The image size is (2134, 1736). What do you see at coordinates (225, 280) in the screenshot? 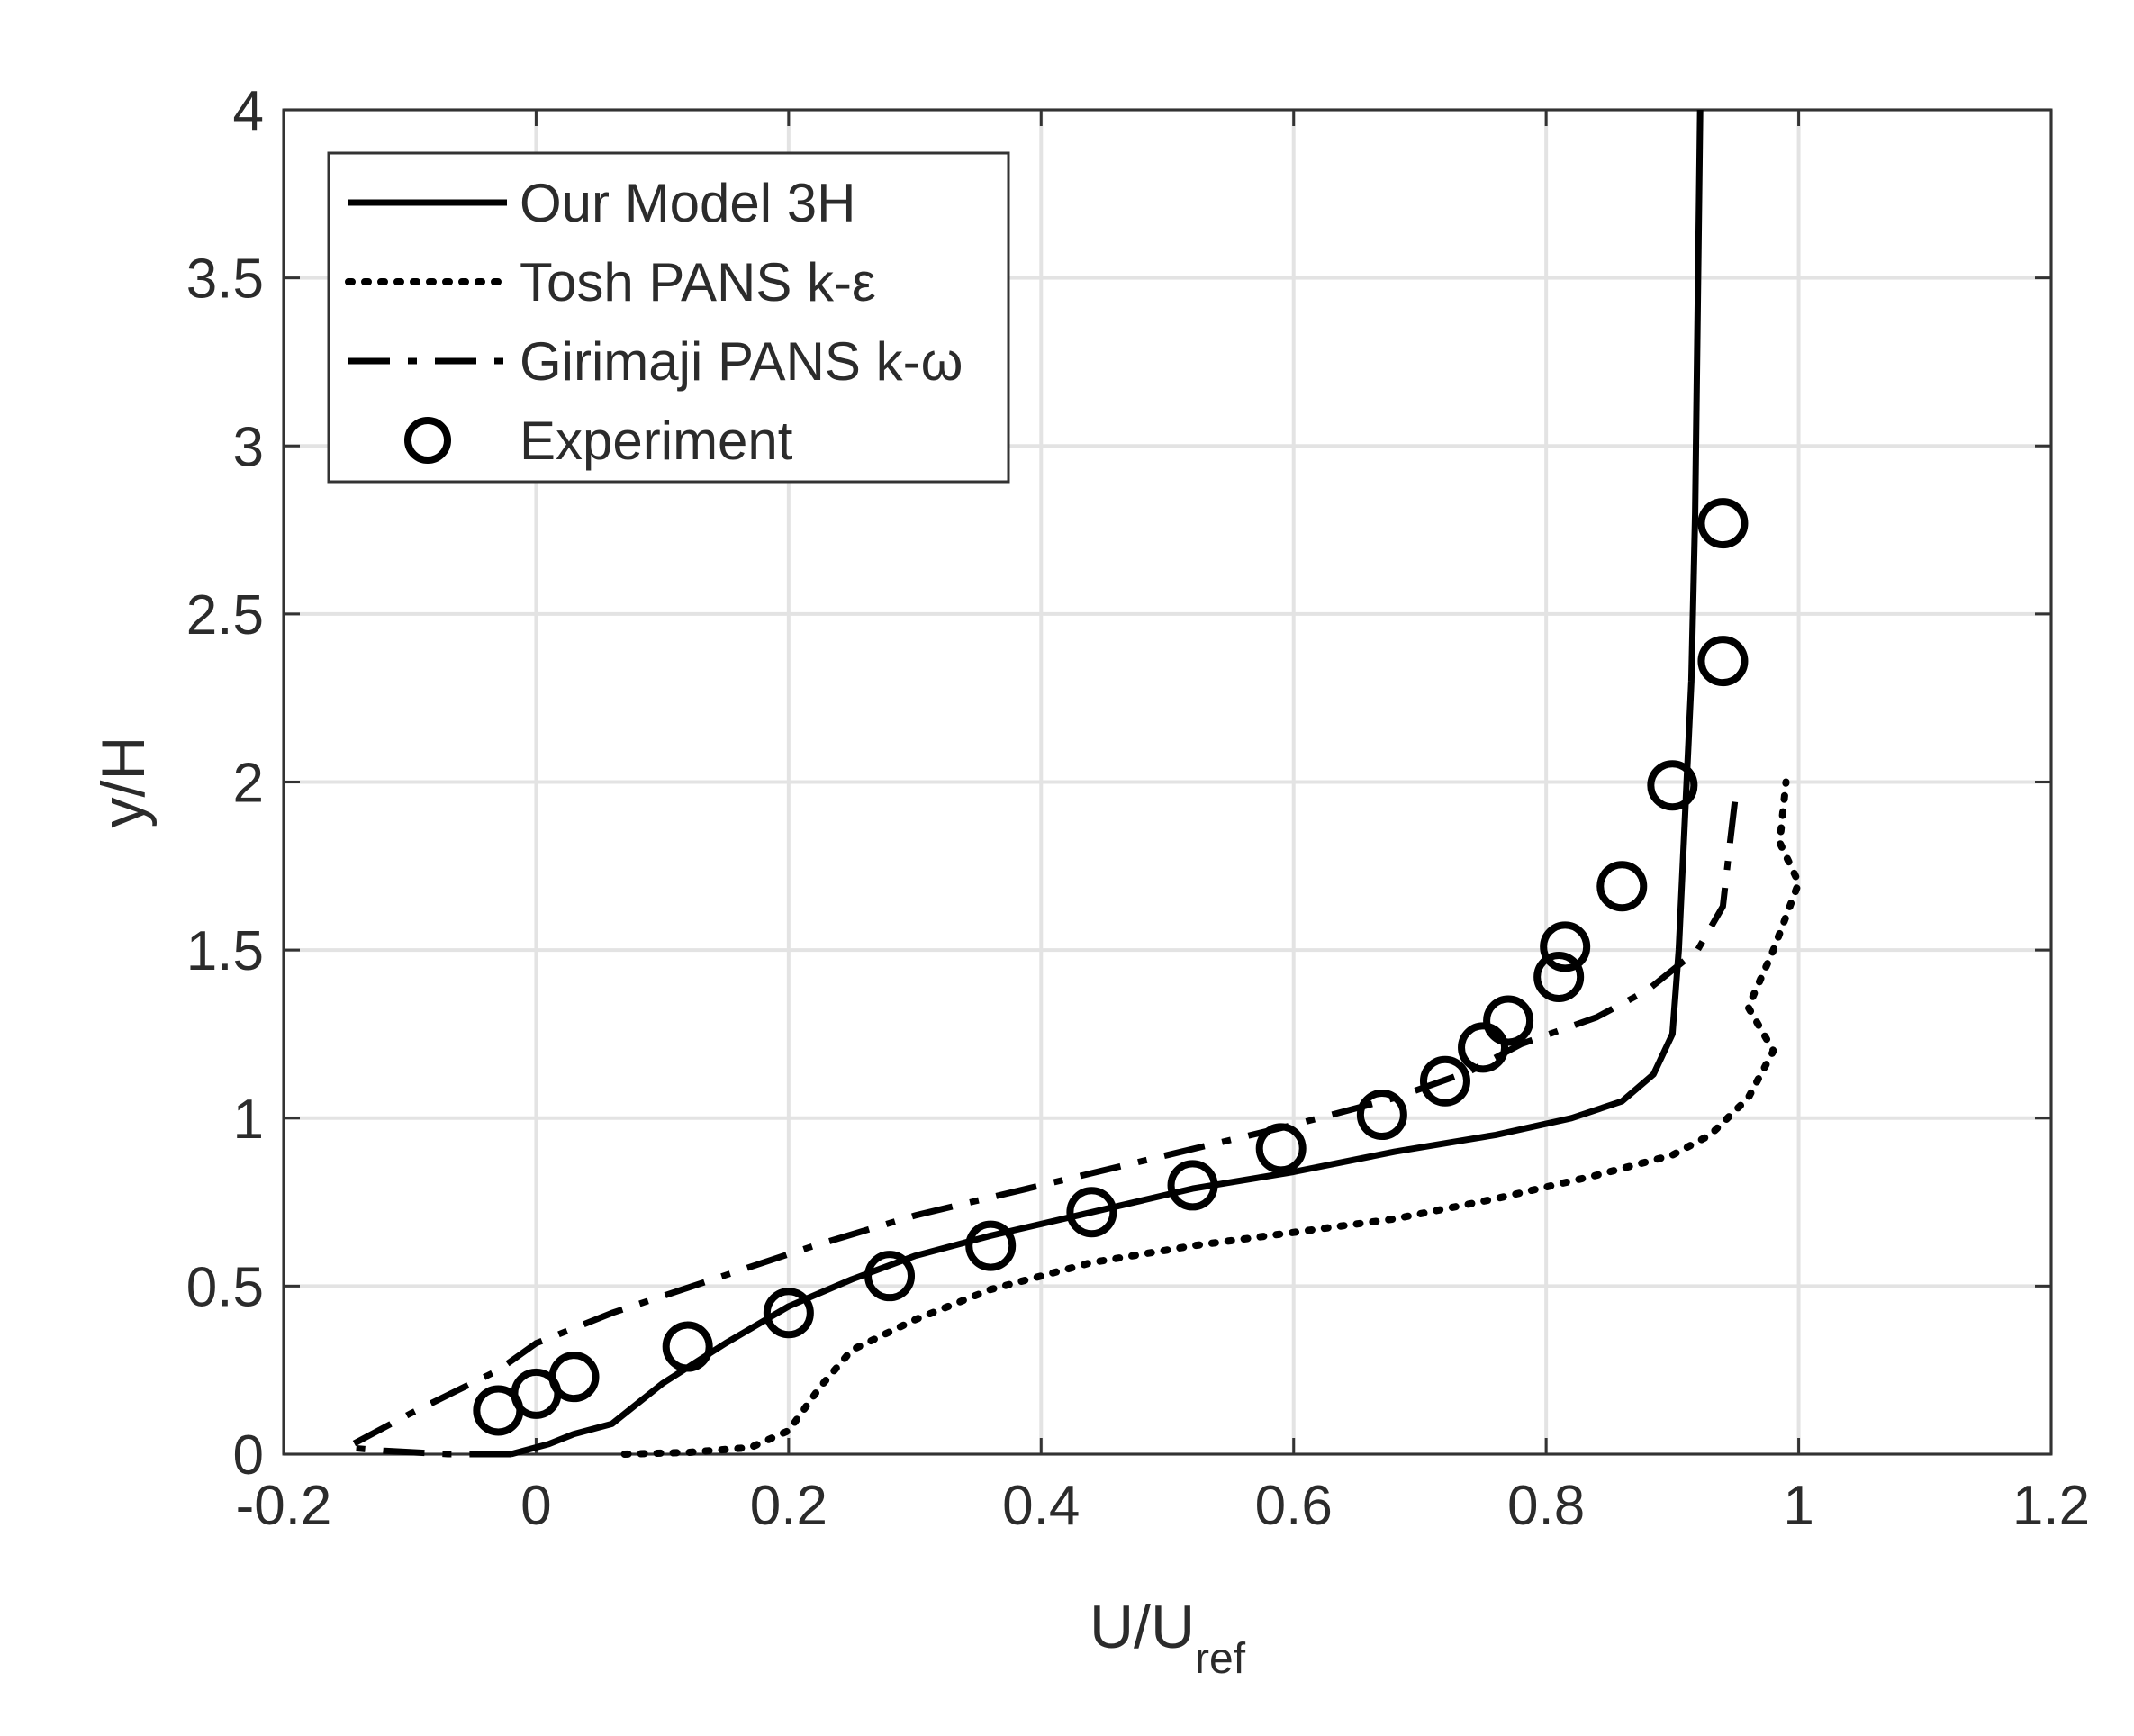
I see `y-tick-label: 3.5` at bounding box center [225, 280].